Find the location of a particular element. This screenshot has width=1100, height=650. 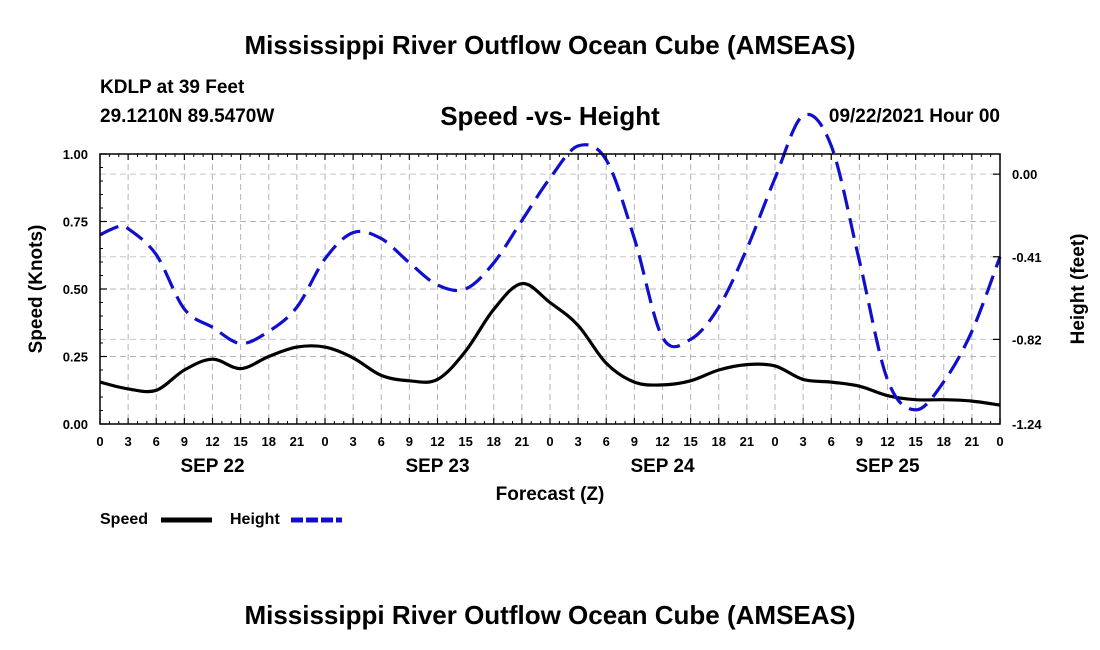

day-label: SEP 25 is located at coordinates (887, 466).